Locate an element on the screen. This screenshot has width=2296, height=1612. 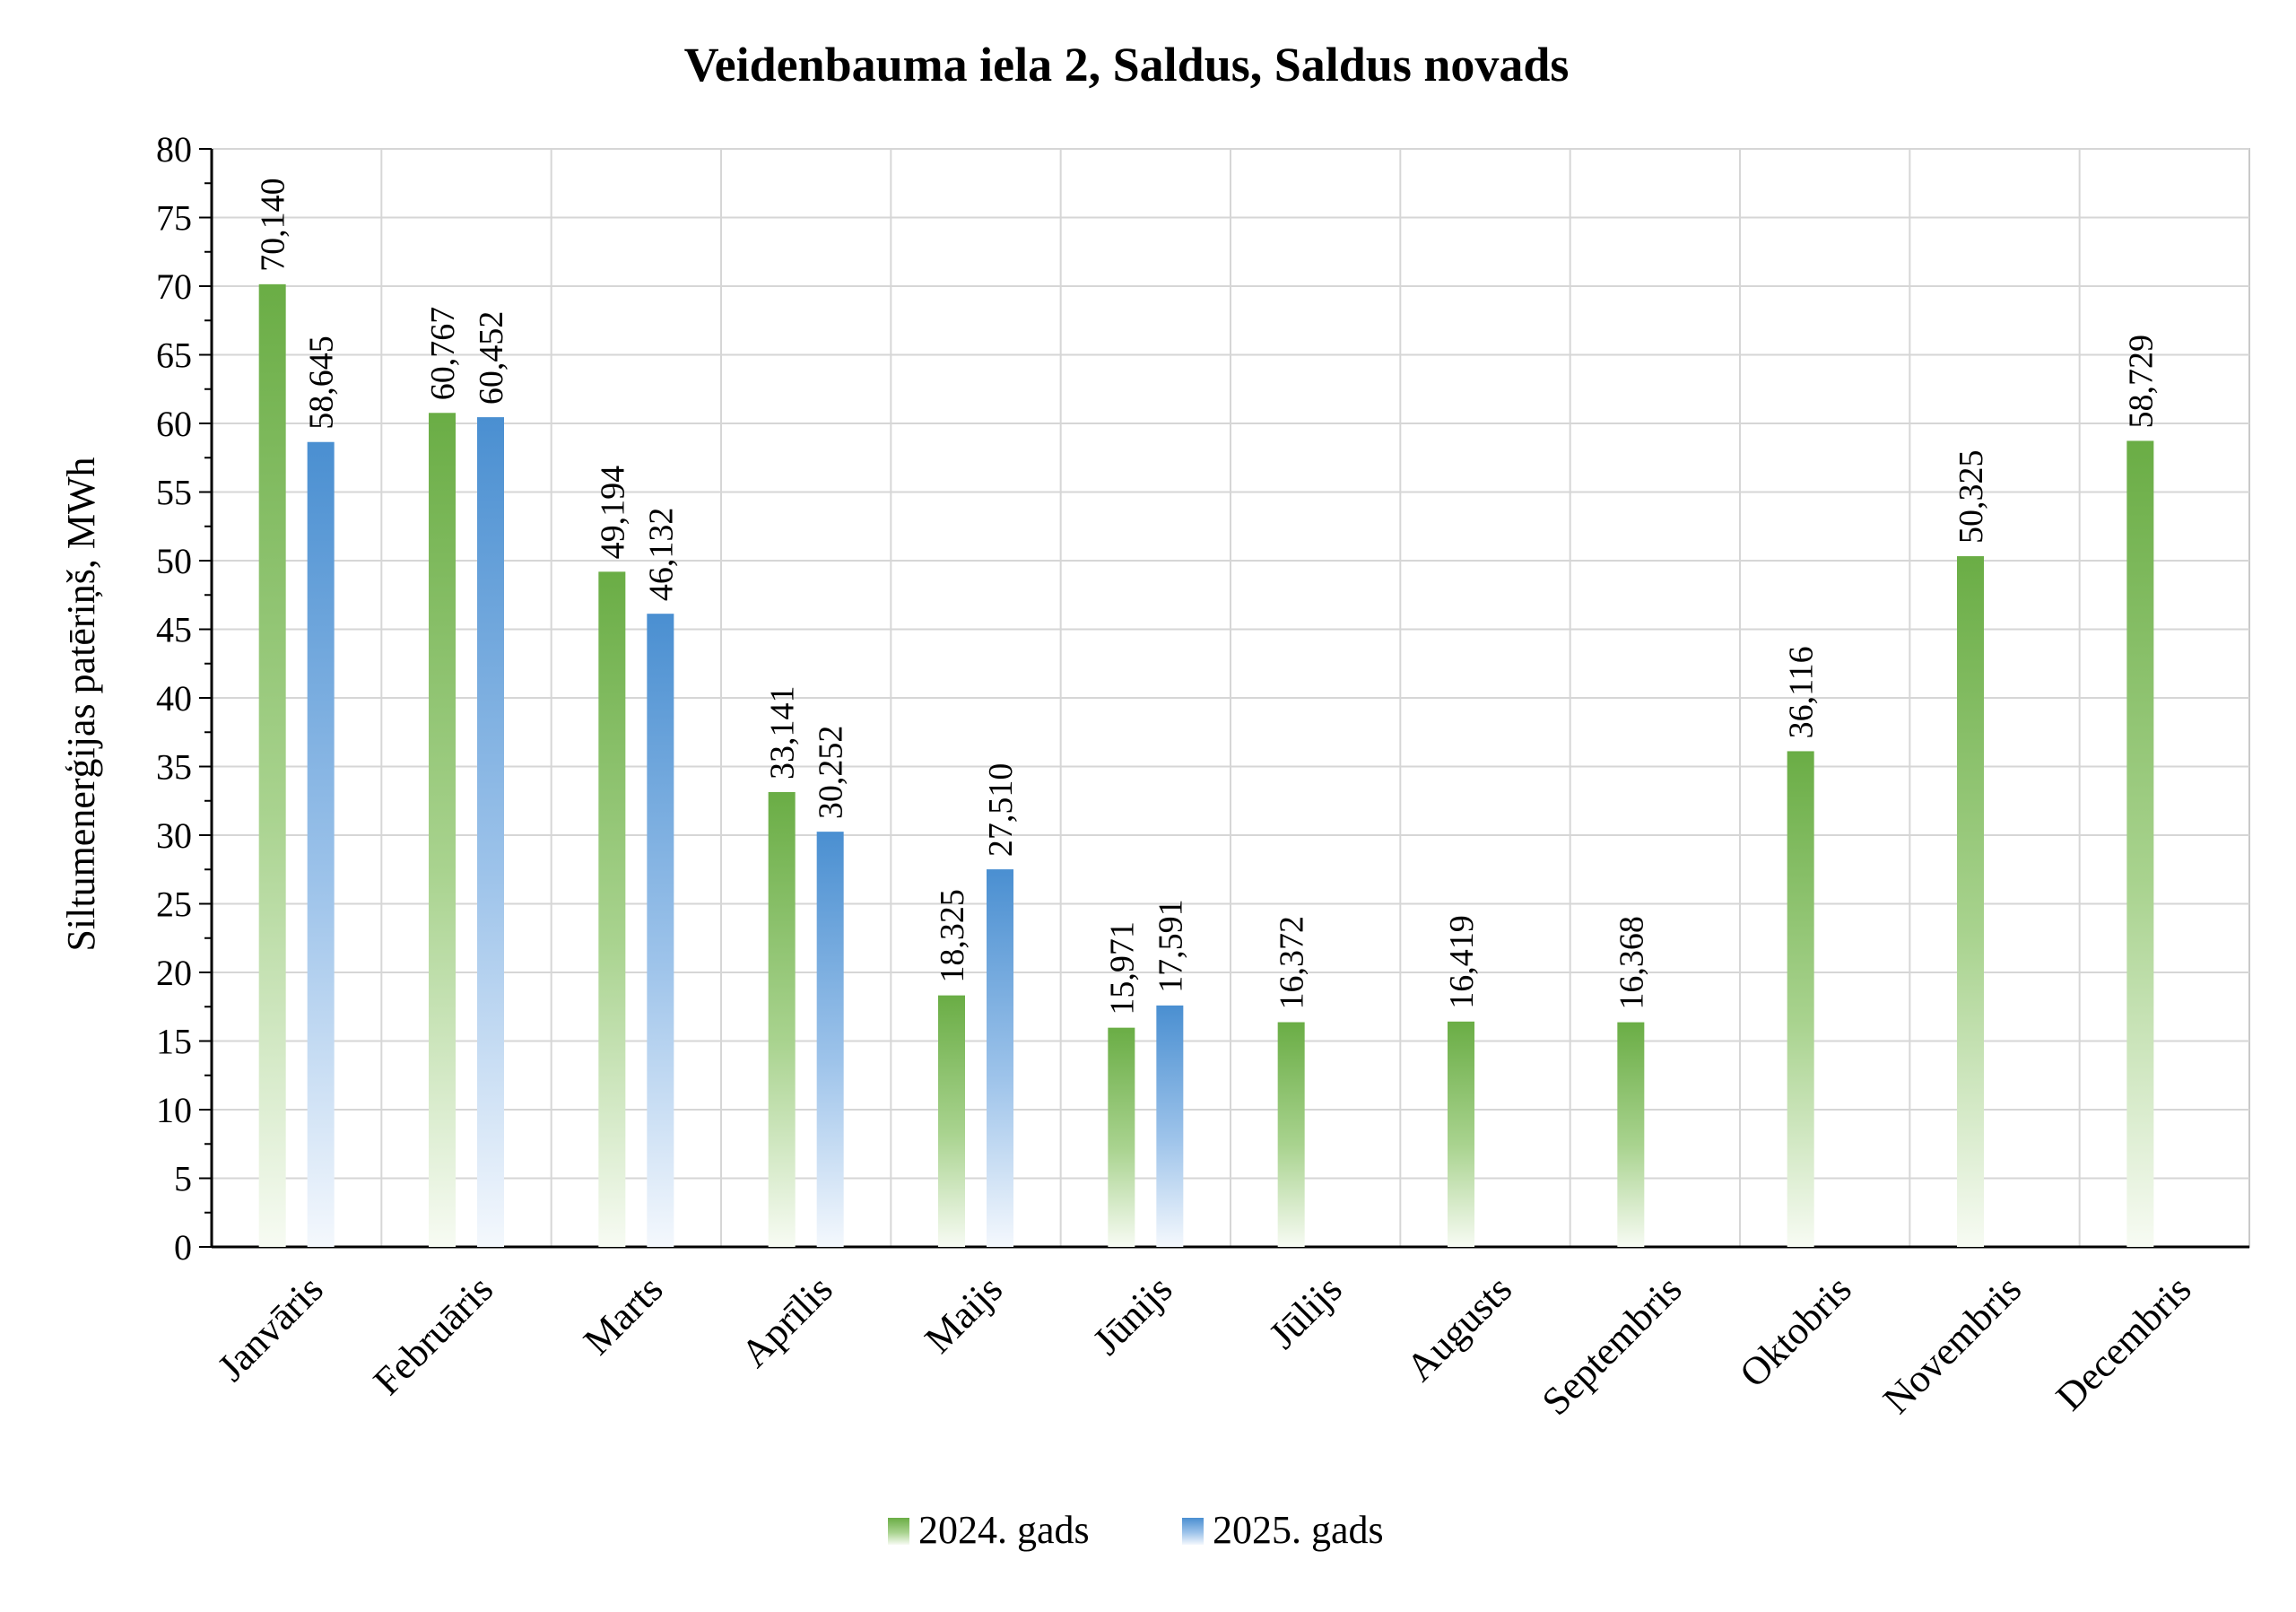
y-tick-label: 50 is located at coordinates (174, 561).